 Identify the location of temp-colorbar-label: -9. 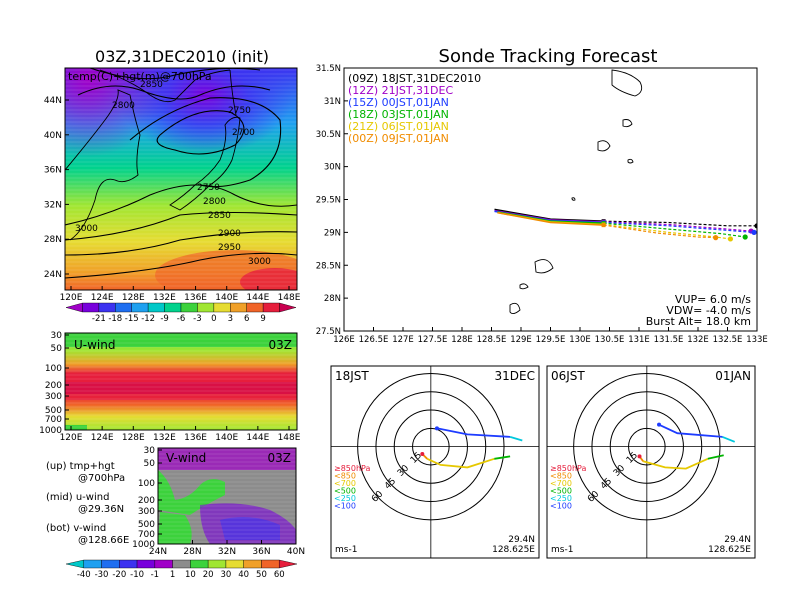
(164, 319).